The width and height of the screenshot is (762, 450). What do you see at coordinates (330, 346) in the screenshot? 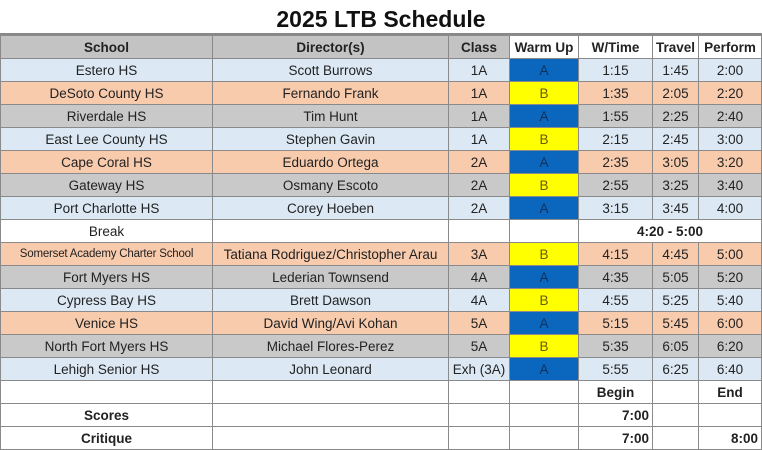
I see `director-cell: Michael Flores-Perez` at bounding box center [330, 346].